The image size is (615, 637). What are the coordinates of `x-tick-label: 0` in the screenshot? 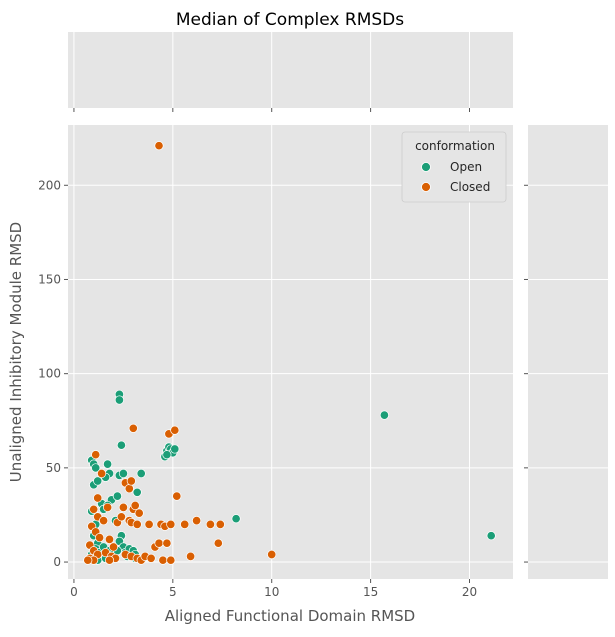 It's located at (74, 592).